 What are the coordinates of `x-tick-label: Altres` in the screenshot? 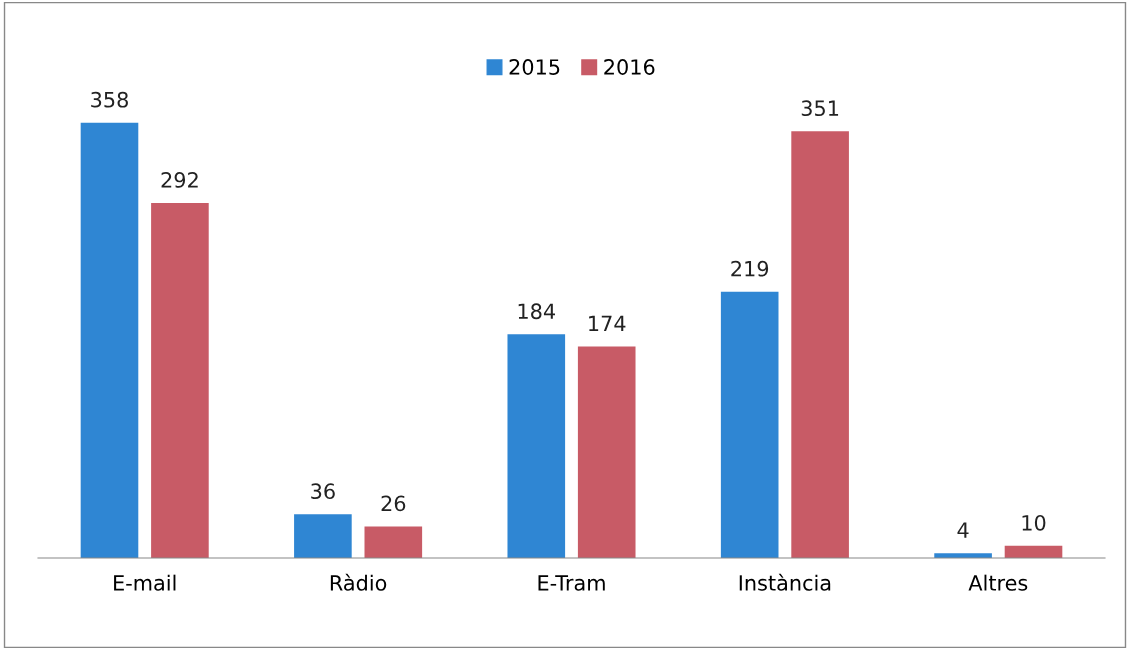 It's located at (998, 582).